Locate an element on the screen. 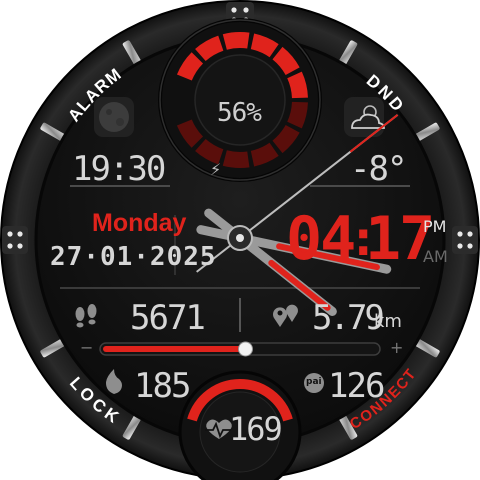 The height and width of the screenshot is (480, 480). pai-badge: pai is located at coordinates (314, 382).